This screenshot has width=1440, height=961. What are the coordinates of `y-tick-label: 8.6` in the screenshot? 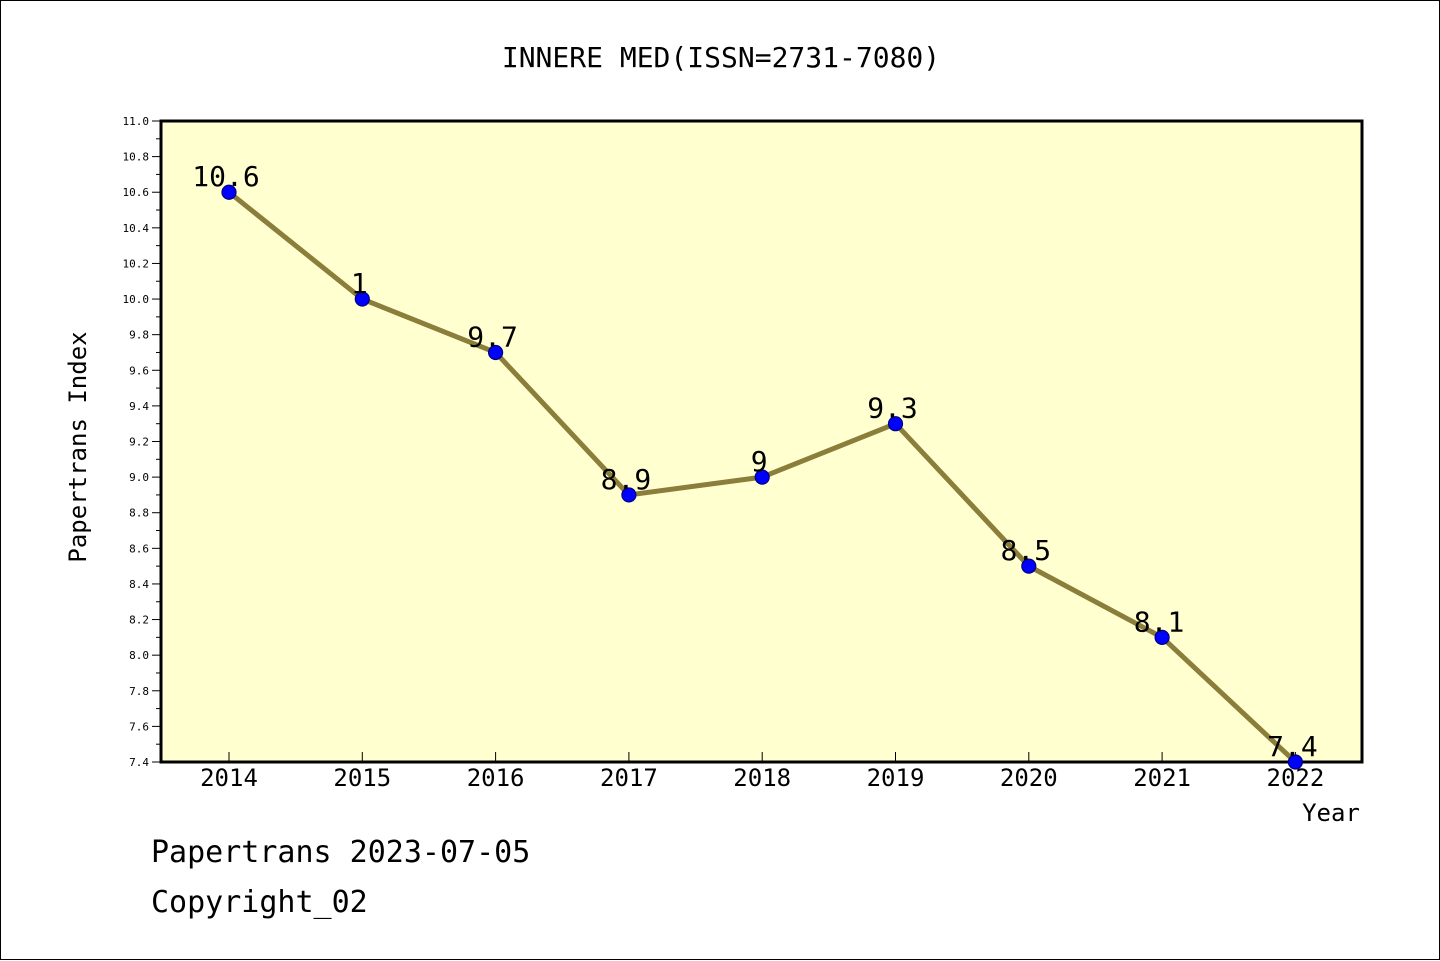 It's located at (139, 548).